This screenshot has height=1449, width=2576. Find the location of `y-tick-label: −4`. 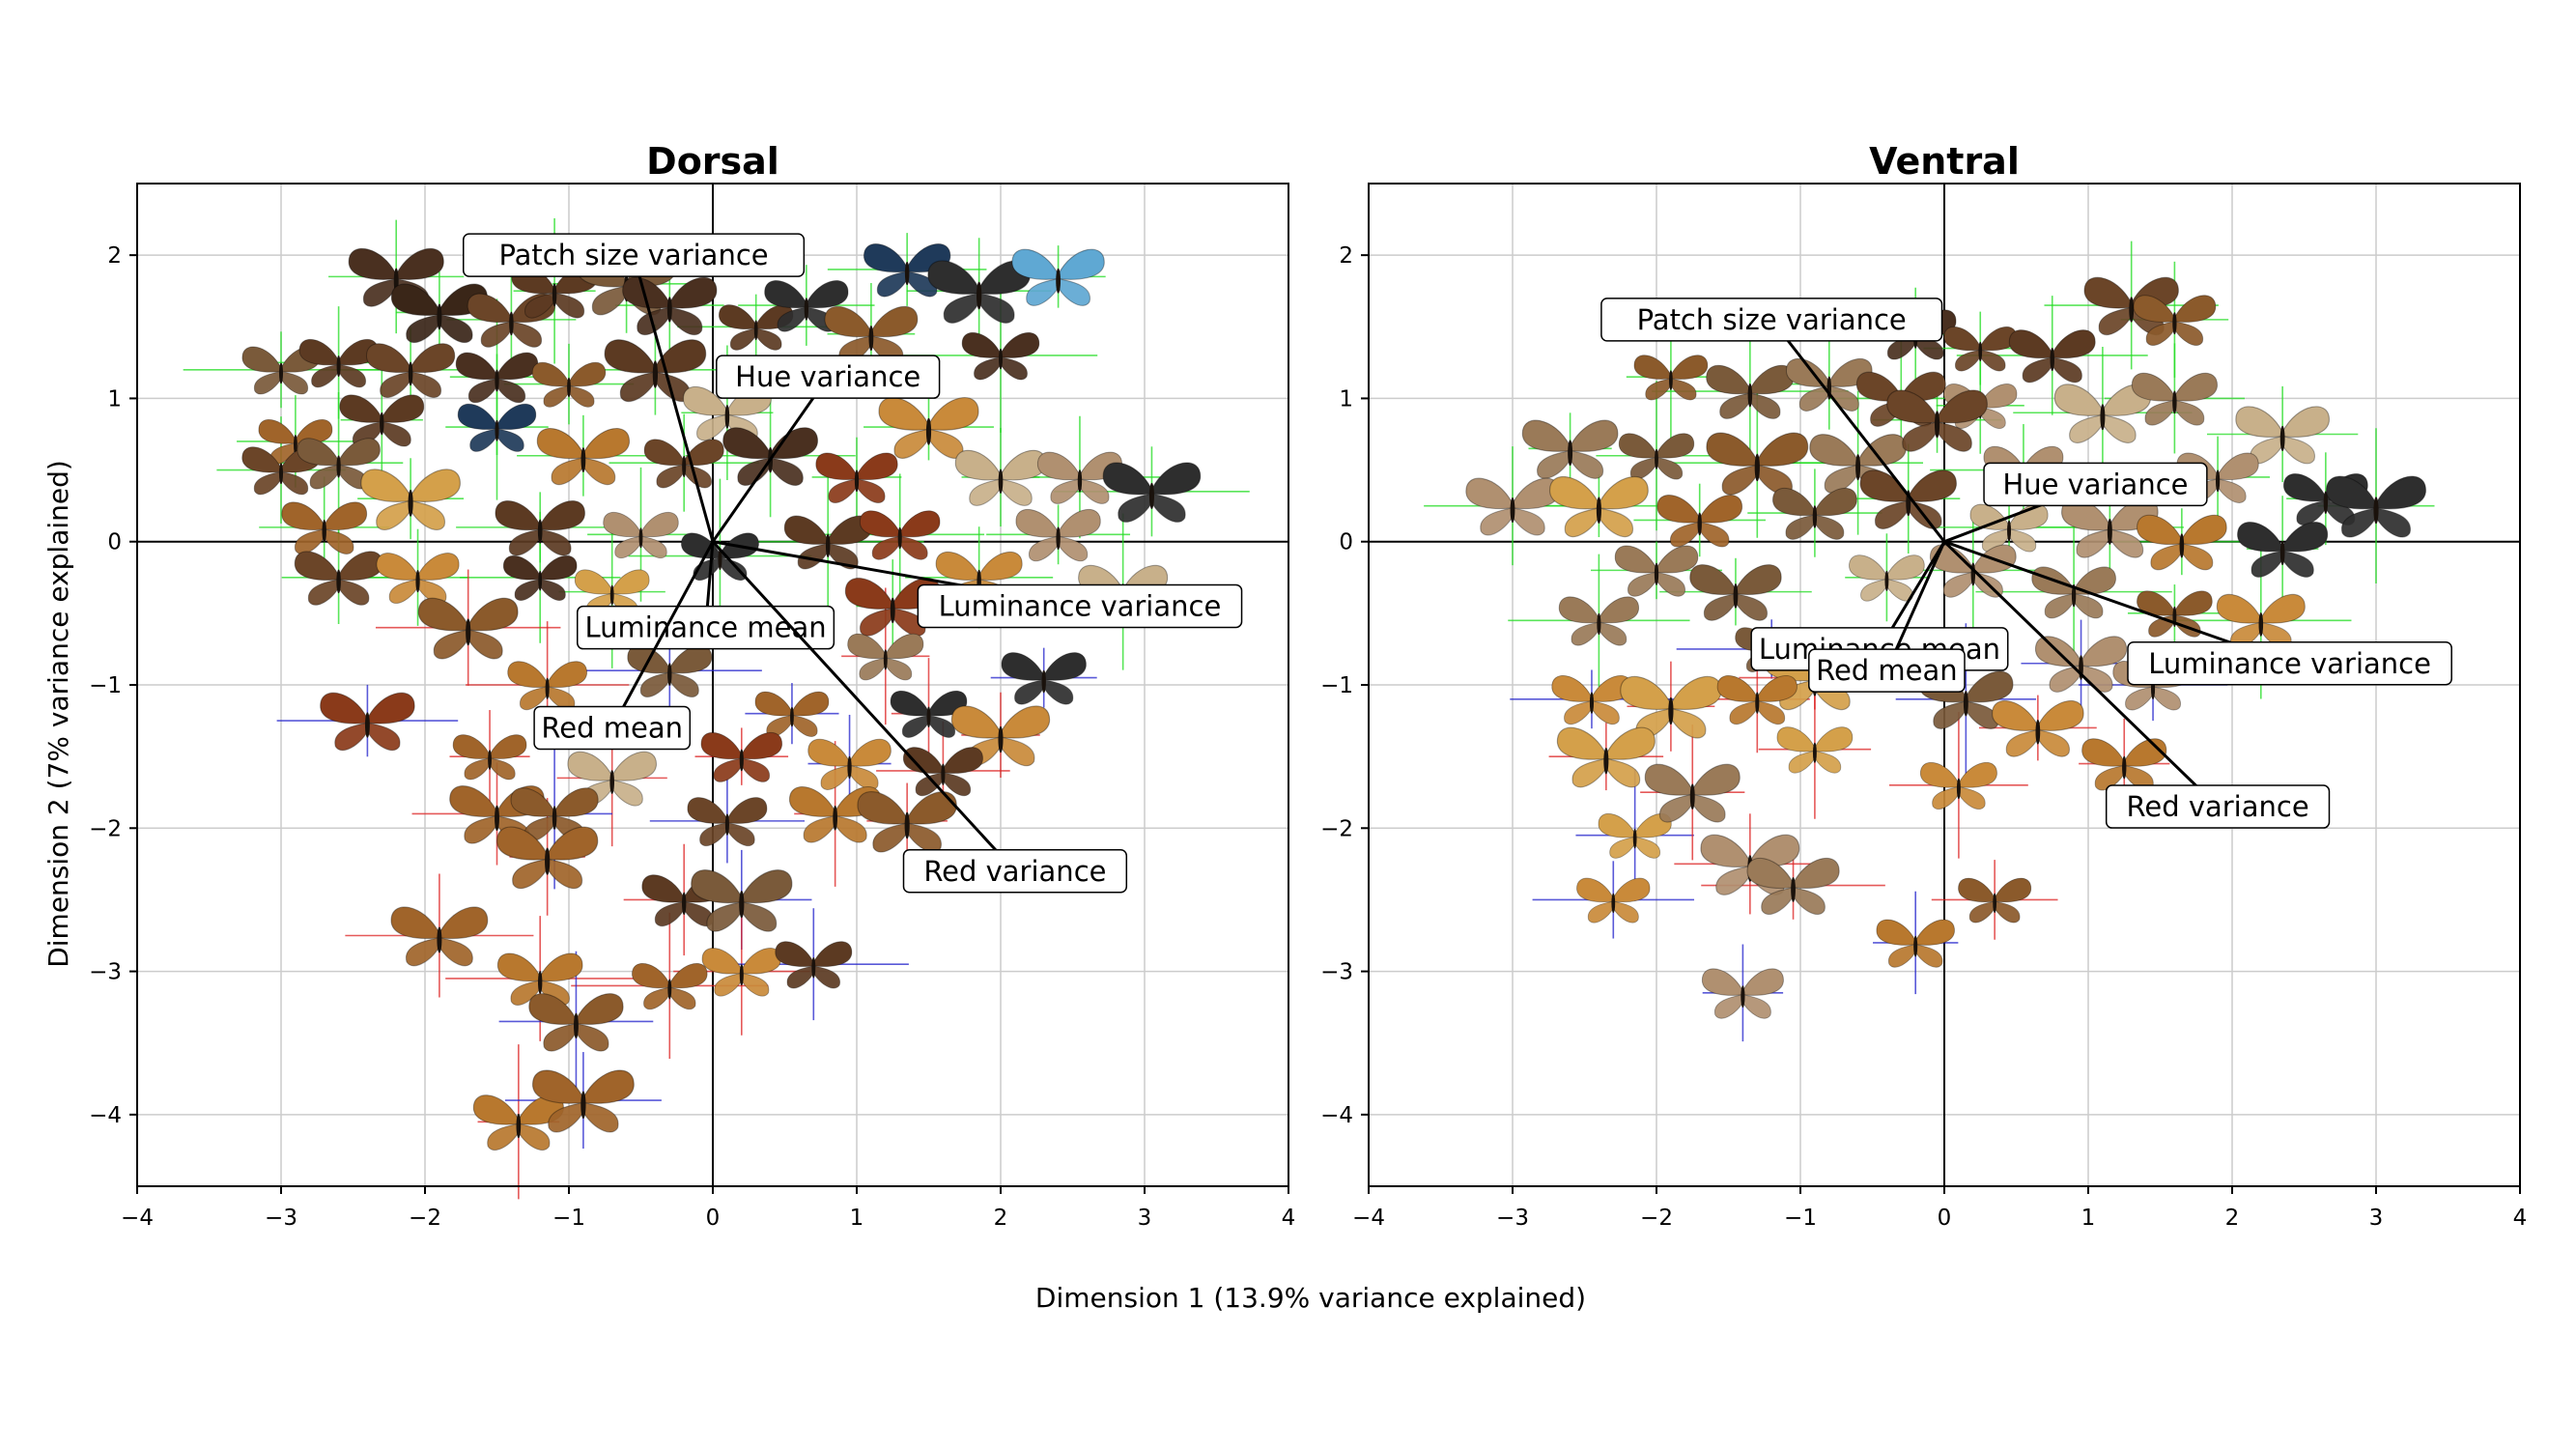

y-tick-label: −4 is located at coordinates (1336, 1115).